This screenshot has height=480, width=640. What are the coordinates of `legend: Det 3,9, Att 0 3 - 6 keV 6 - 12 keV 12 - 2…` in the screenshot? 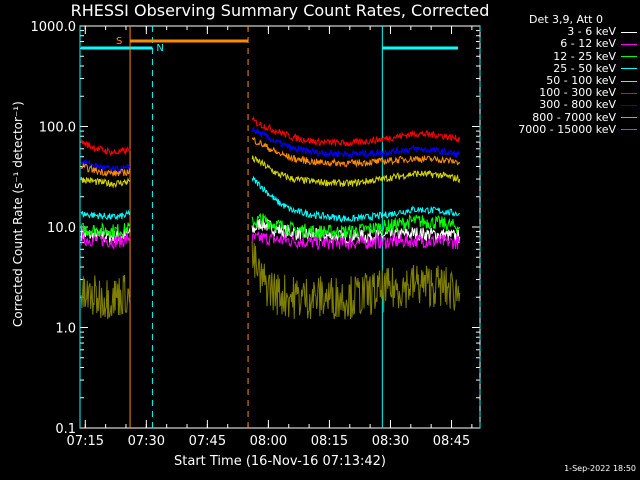 It's located at (559, 74).